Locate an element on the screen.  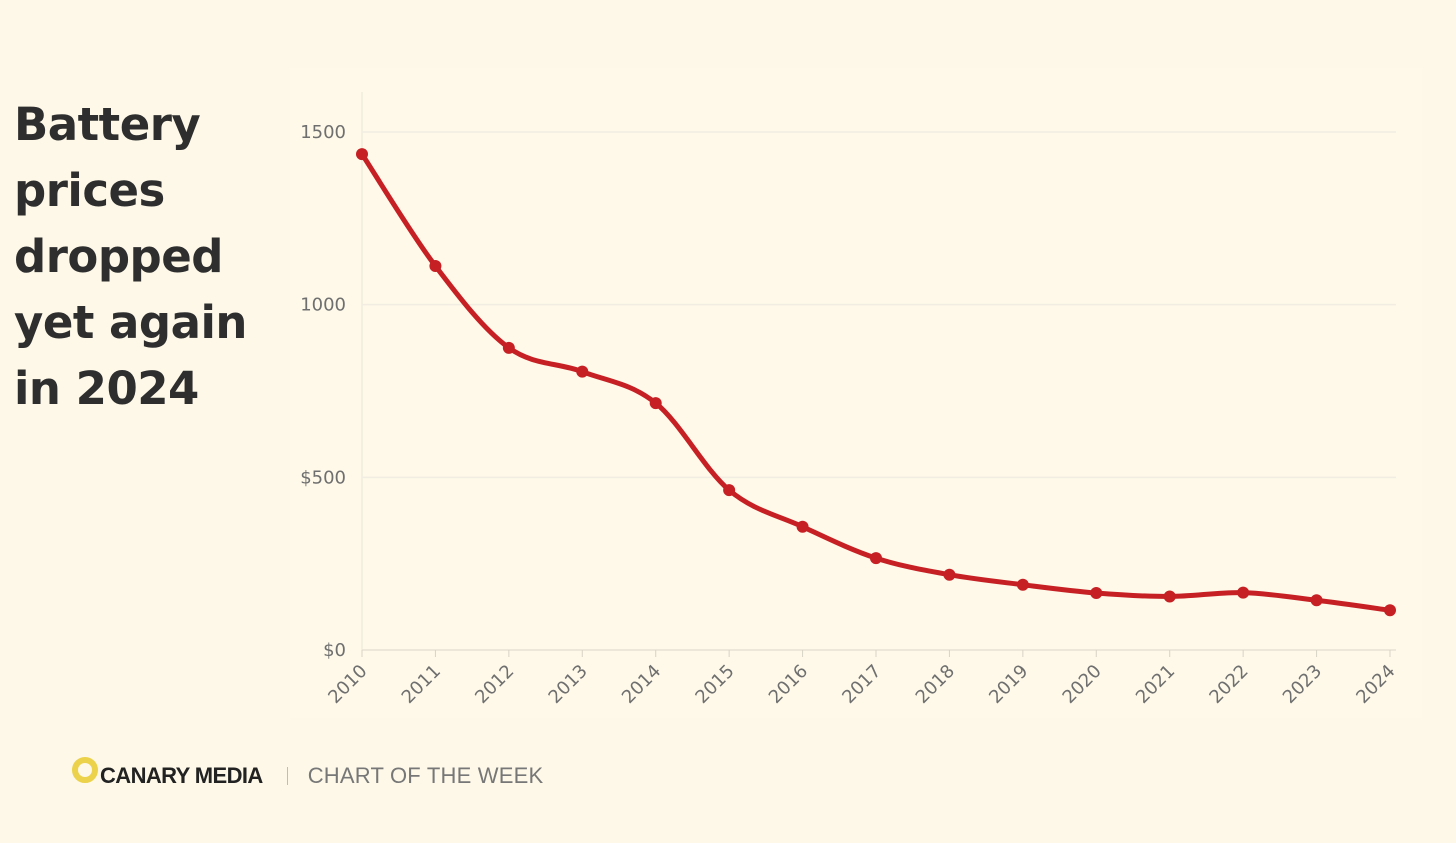
canary-logo-icon is located at coordinates (85, 770).